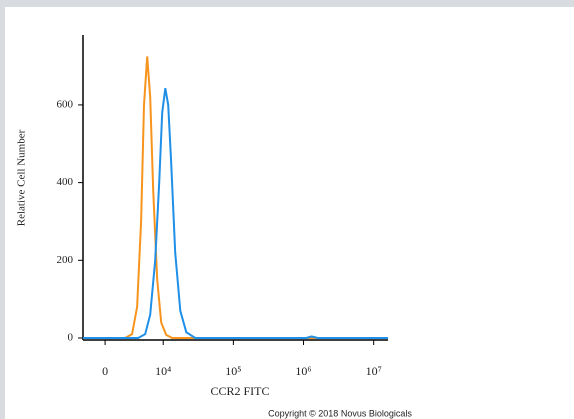 Image resolution: width=574 pixels, height=419 pixels. Describe the element at coordinates (71, 338) in the screenshot. I see `y-tick-label: 0` at that location.